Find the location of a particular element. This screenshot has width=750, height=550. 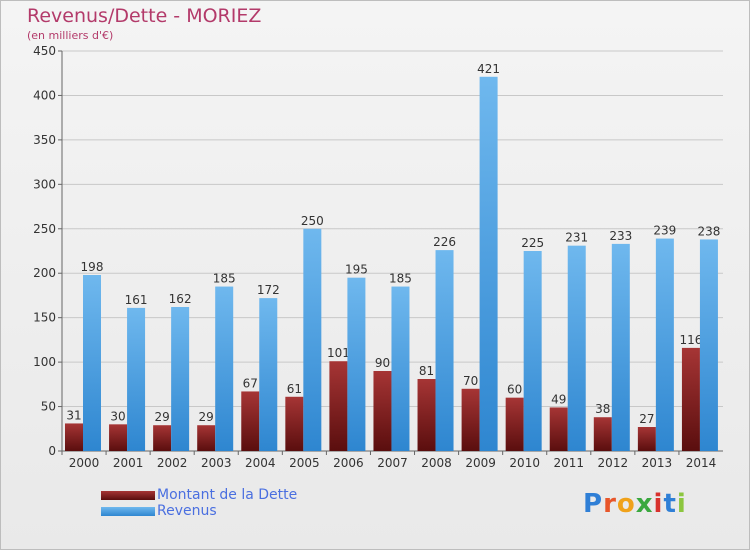

bar-debt-2010 is located at coordinates (514, 424).